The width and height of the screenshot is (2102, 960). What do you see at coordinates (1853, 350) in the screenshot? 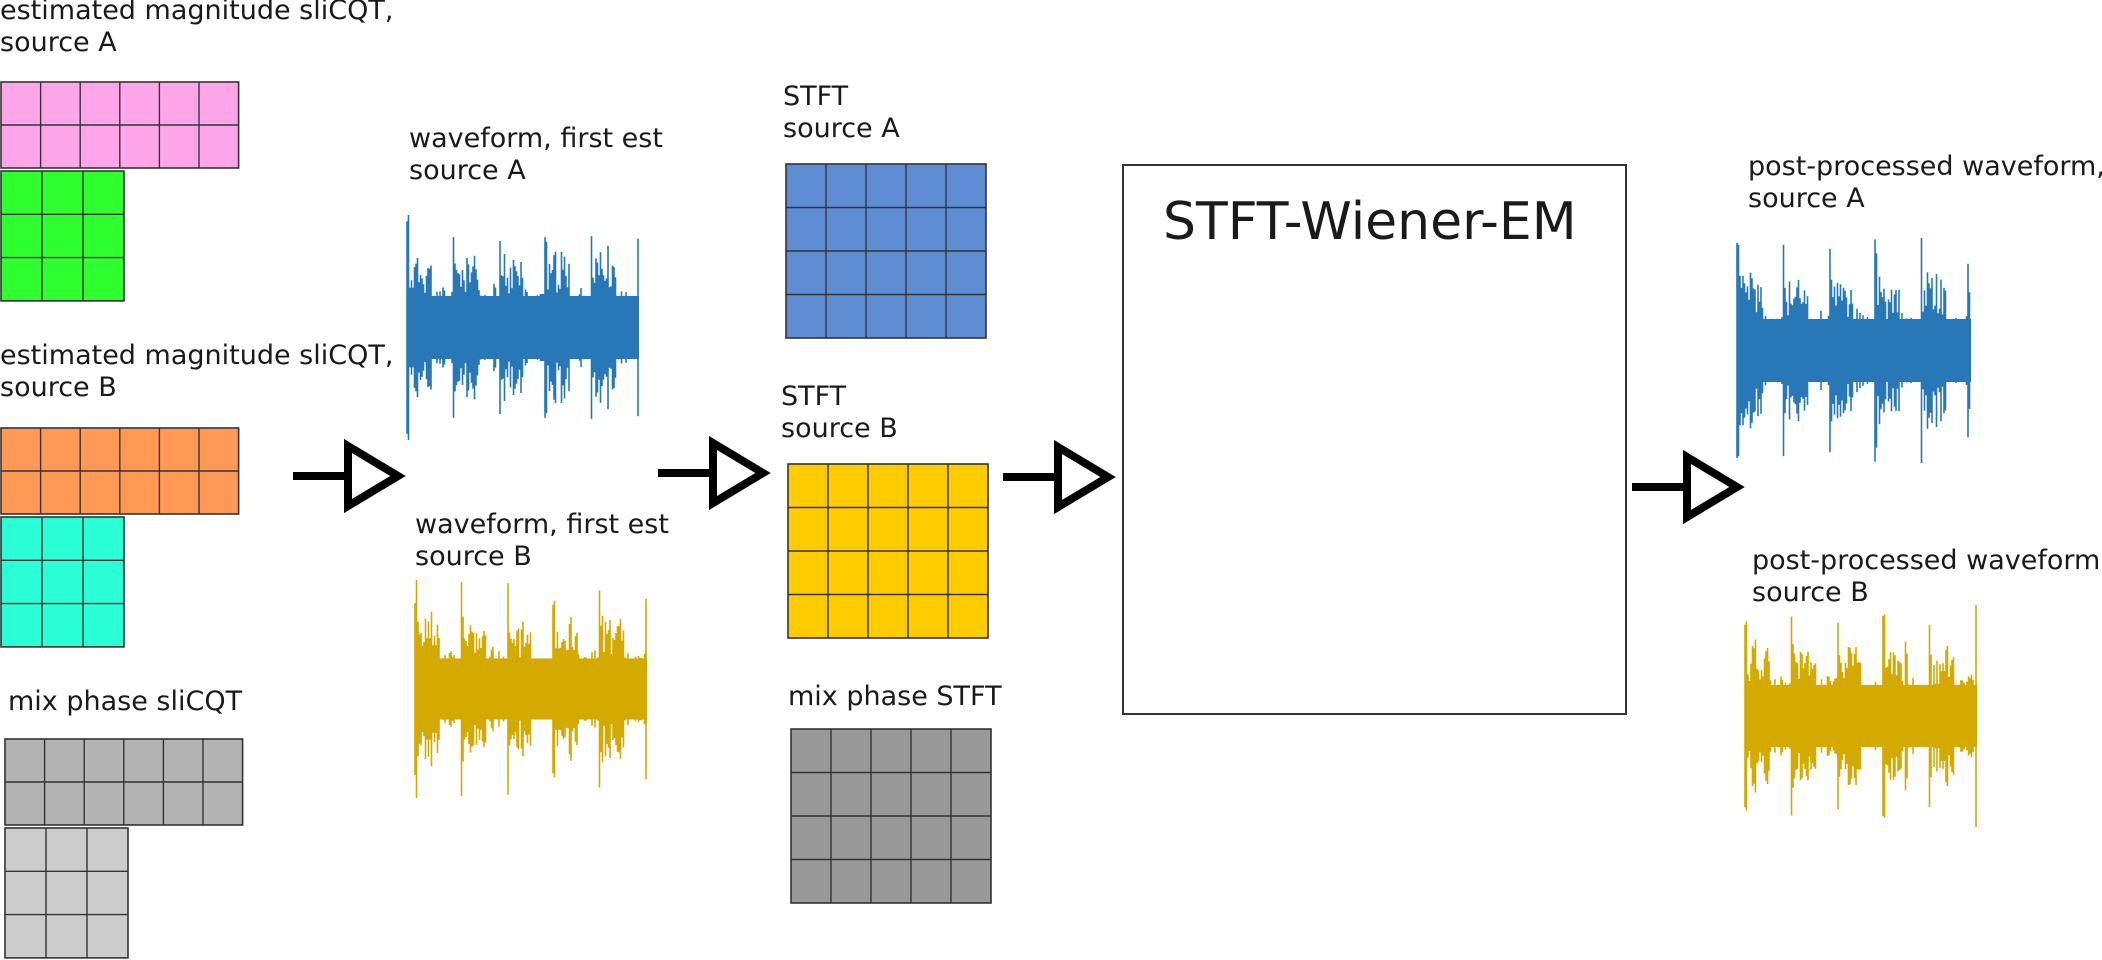
I see `post-waveform-a` at bounding box center [1853, 350].